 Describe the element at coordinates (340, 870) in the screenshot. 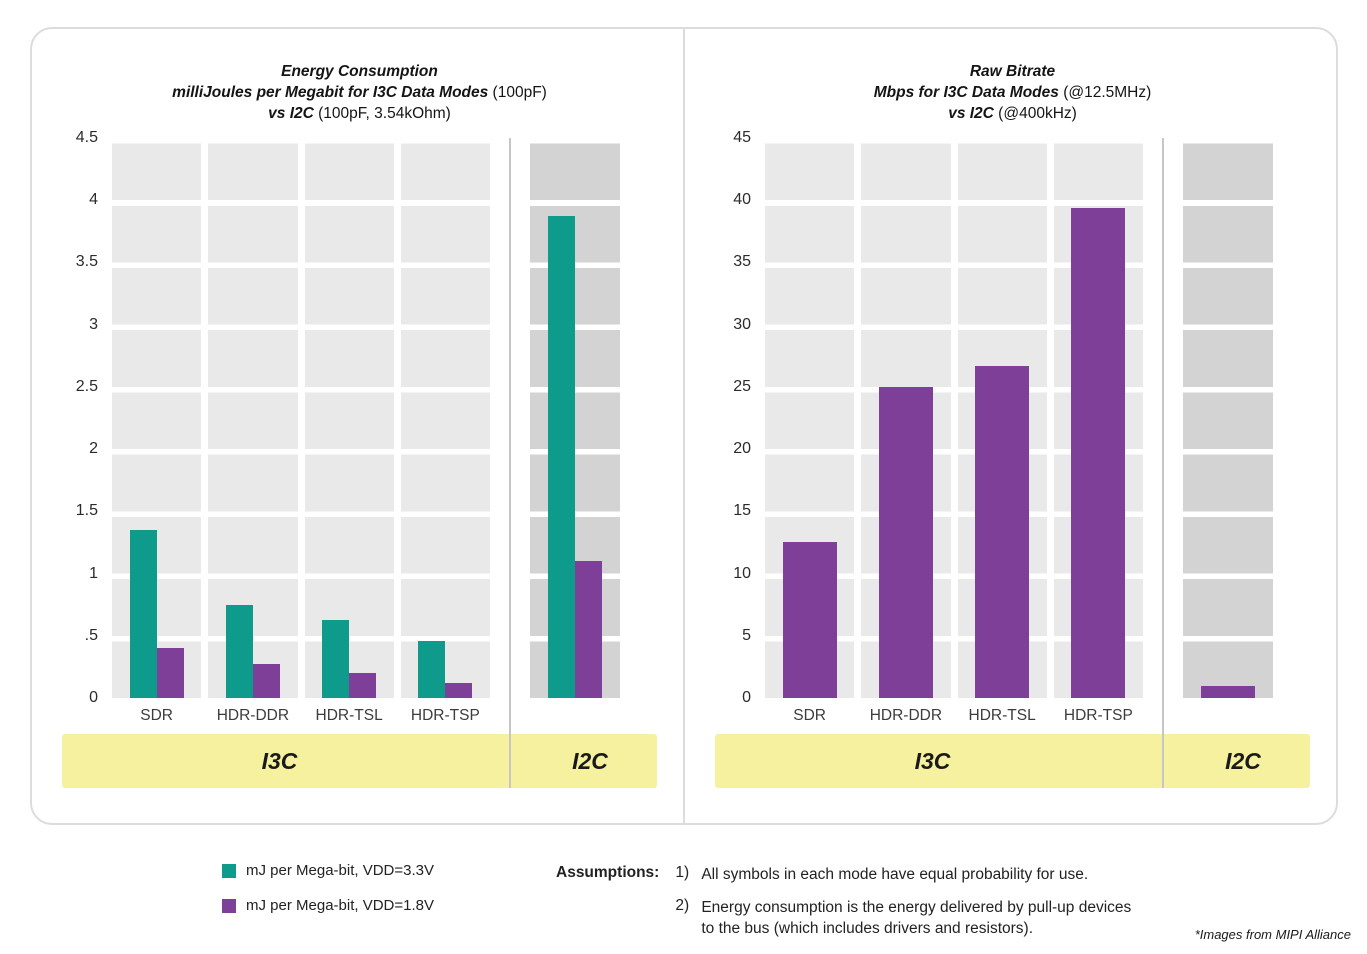

I see `legend-label: mJ per Mega-bit, VDD=3.3V` at that location.